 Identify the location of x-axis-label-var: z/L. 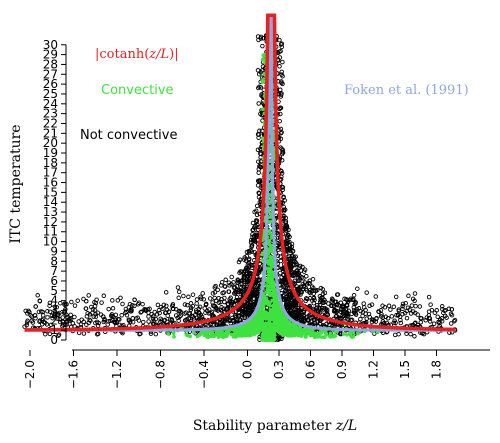
(346, 426).